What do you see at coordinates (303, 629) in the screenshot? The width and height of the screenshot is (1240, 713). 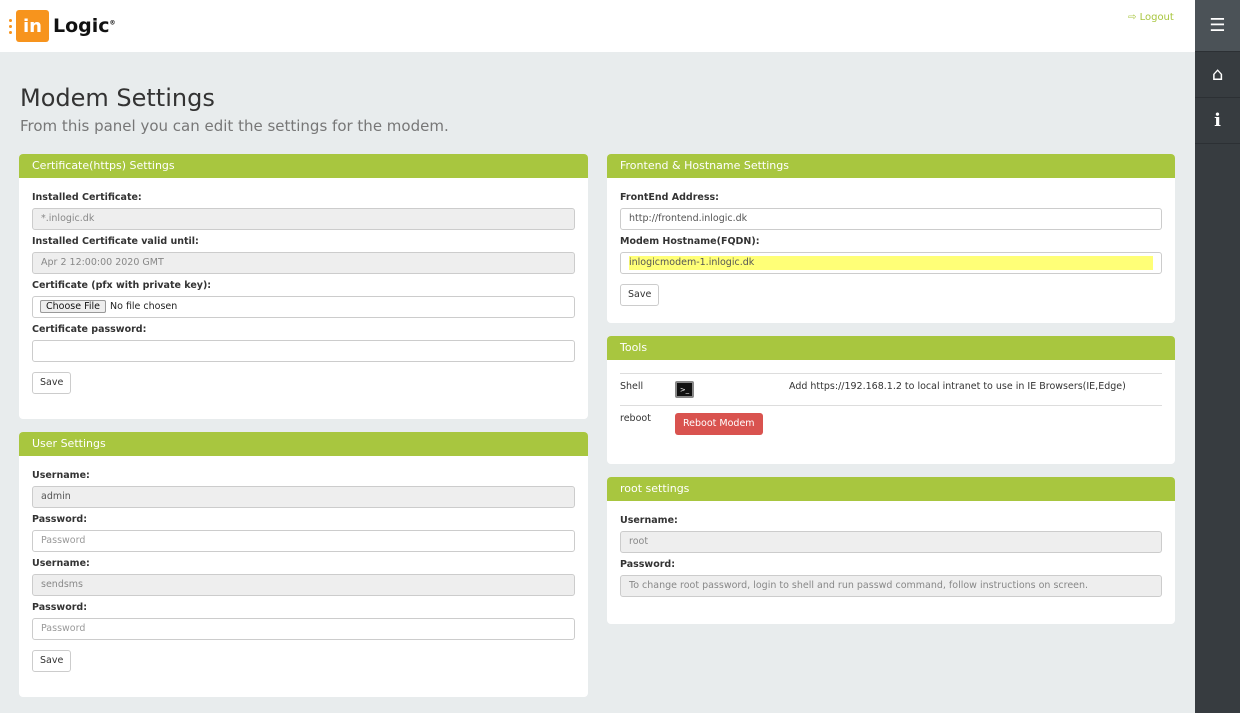 I see `sendsms-password-input: Password` at bounding box center [303, 629].